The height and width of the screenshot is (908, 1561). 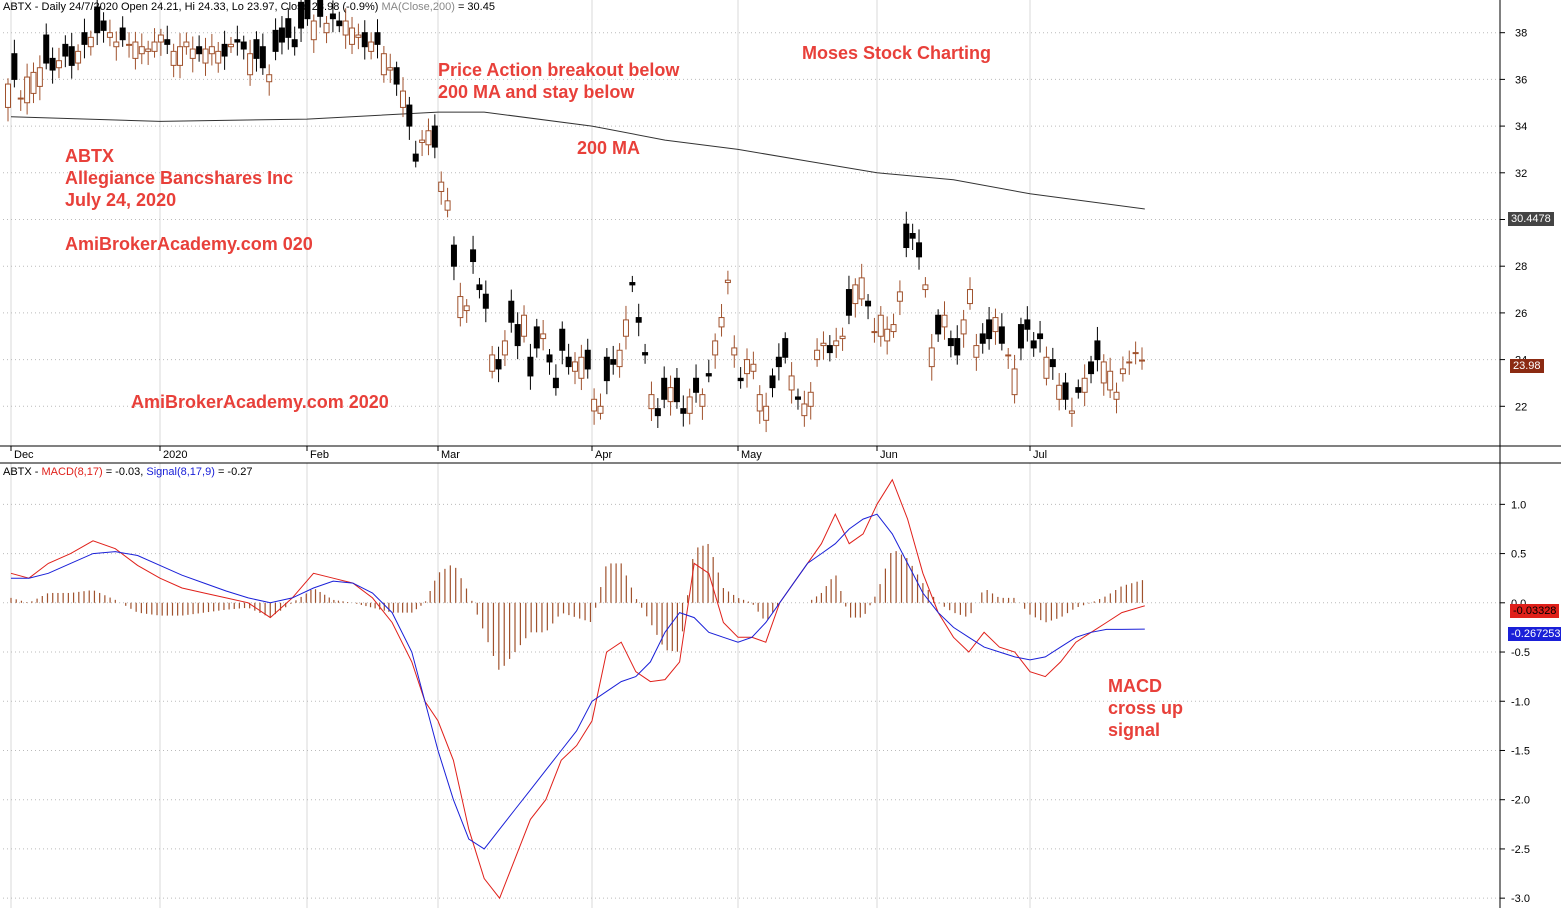 What do you see at coordinates (897, 53) in the screenshot?
I see `annotation-brand: Moses Stock Charting` at bounding box center [897, 53].